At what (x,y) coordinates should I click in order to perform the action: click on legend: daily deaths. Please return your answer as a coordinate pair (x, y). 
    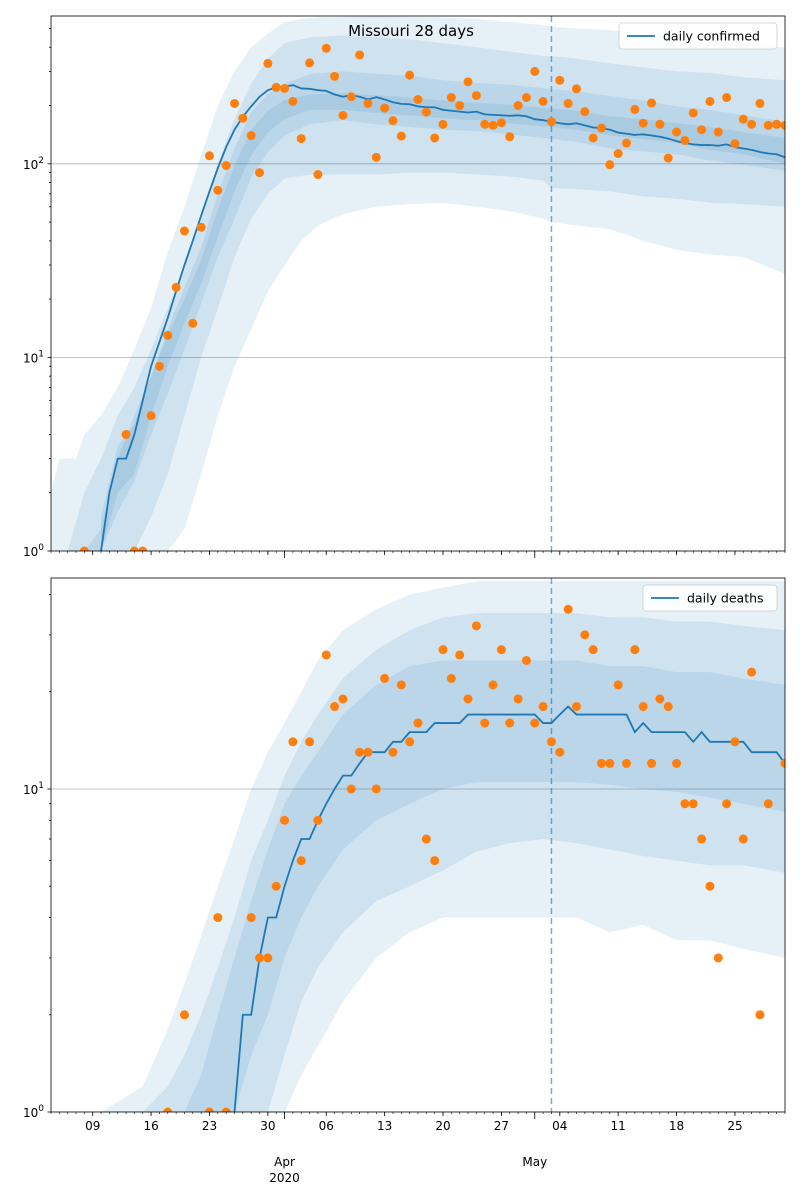
    Looking at the image, I should click on (710, 598).